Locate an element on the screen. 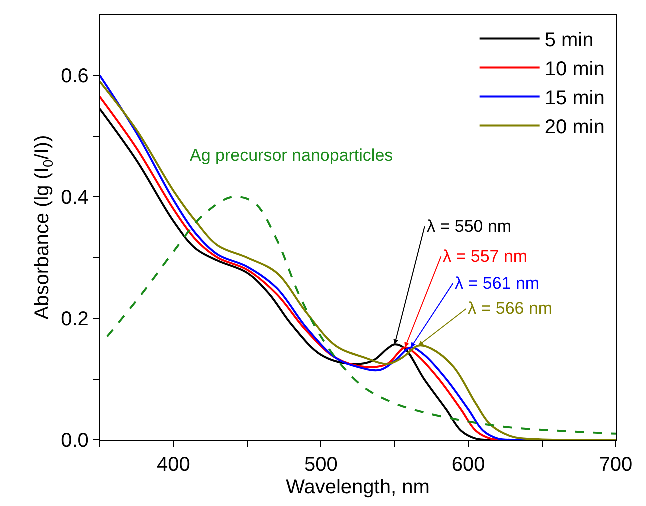 Image resolution: width=646 pixels, height=506 pixels. legend-label: 20 min is located at coordinates (574, 127).